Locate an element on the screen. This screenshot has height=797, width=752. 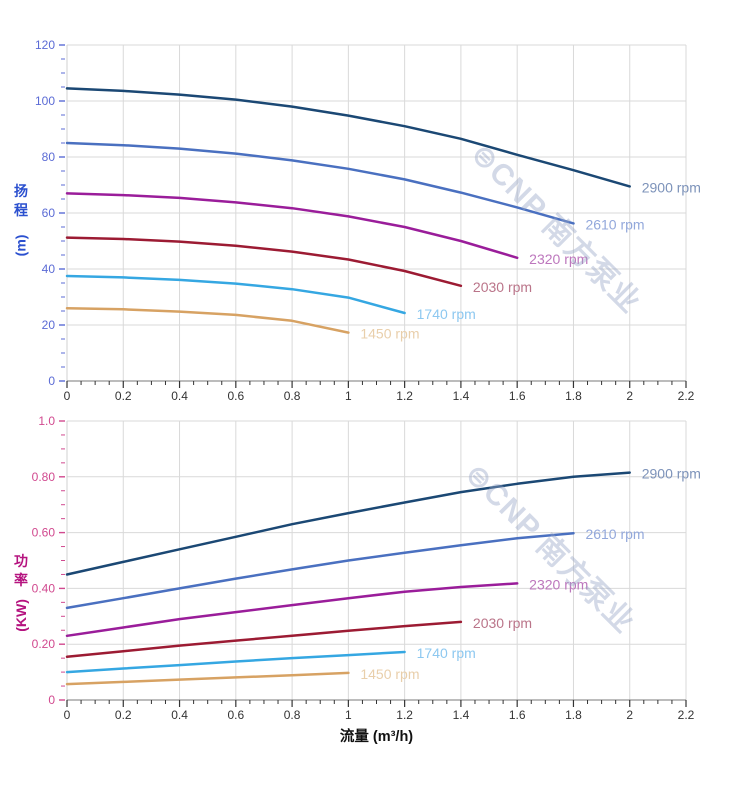
y-tick-label: 60 is located at coordinates (49, 213).